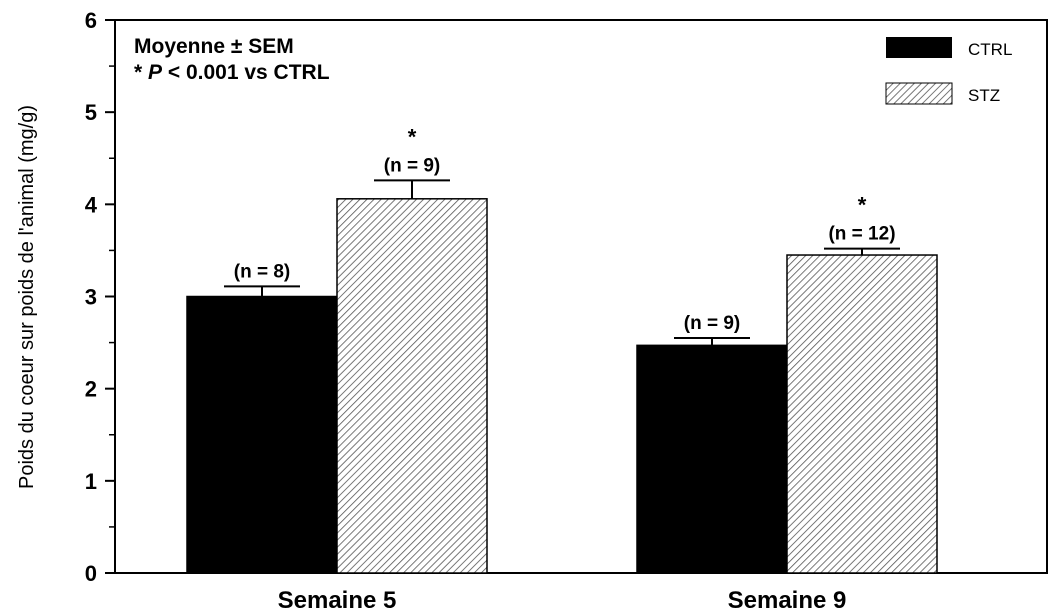 The width and height of the screenshot is (1054, 615). Describe the element at coordinates (948, 71) in the screenshot. I see `legend: CTRL STZ` at that location.